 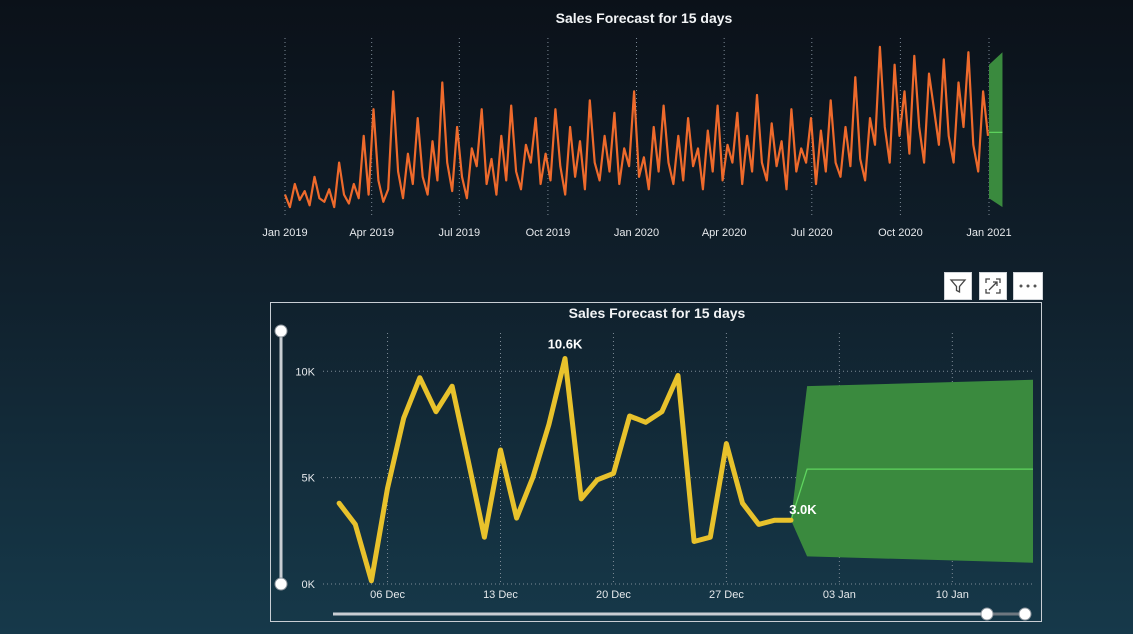 I want to click on y-tick-label: 10K, so click(x=305, y=372).